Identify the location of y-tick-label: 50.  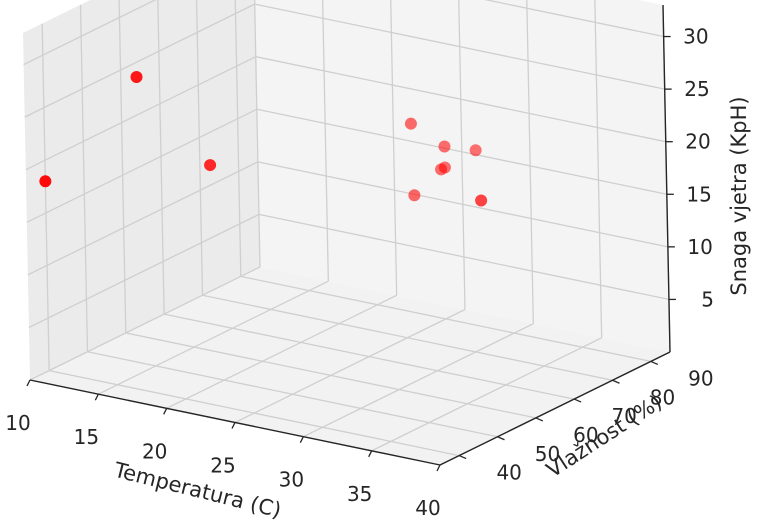
(547, 454).